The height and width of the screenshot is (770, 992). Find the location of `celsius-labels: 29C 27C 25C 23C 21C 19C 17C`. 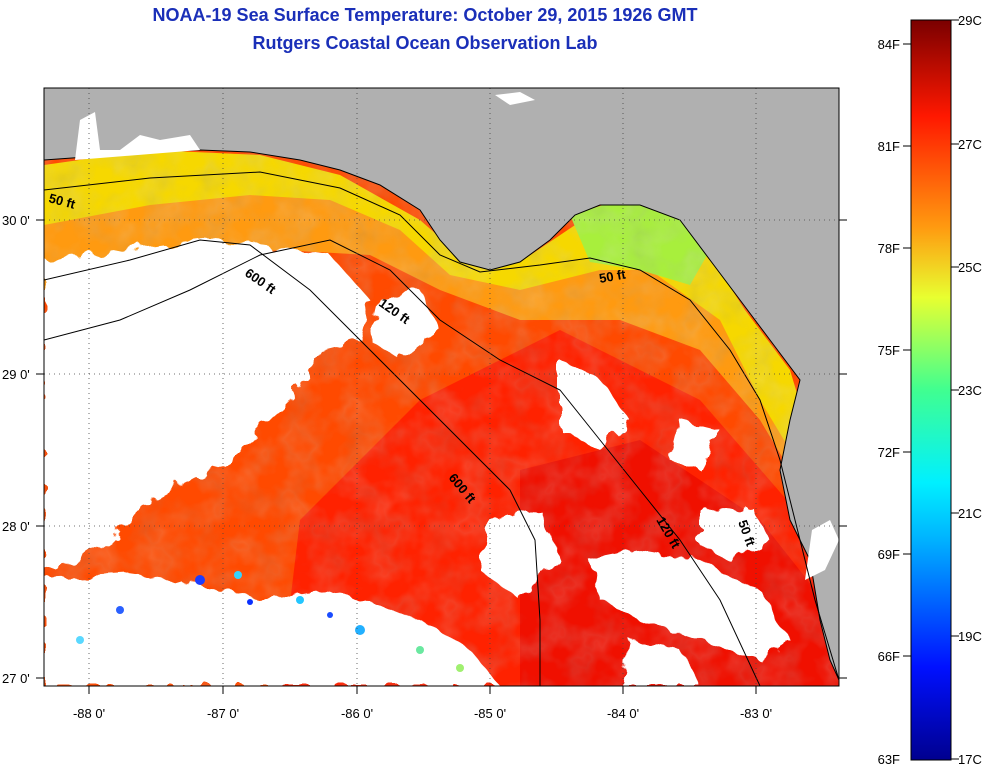

celsius-labels: 29C 27C 25C 23C 21C 19C 17C is located at coordinates (970, 390).